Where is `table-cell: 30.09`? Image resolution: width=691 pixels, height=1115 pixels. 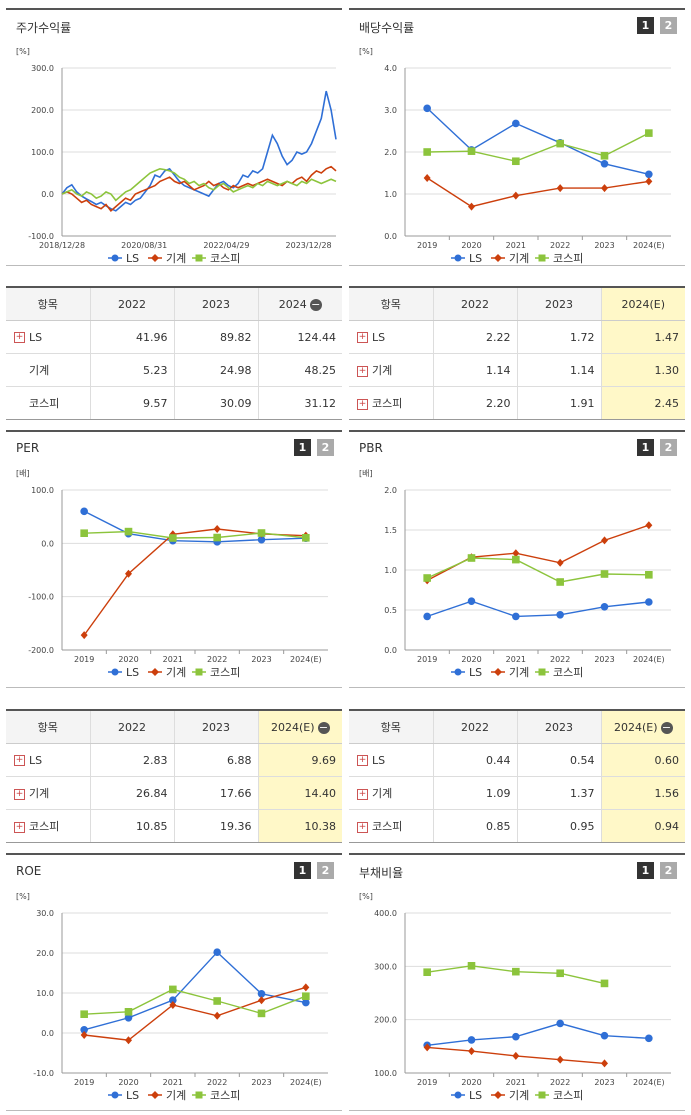
table-cell: 30.09 is located at coordinates (215, 403).